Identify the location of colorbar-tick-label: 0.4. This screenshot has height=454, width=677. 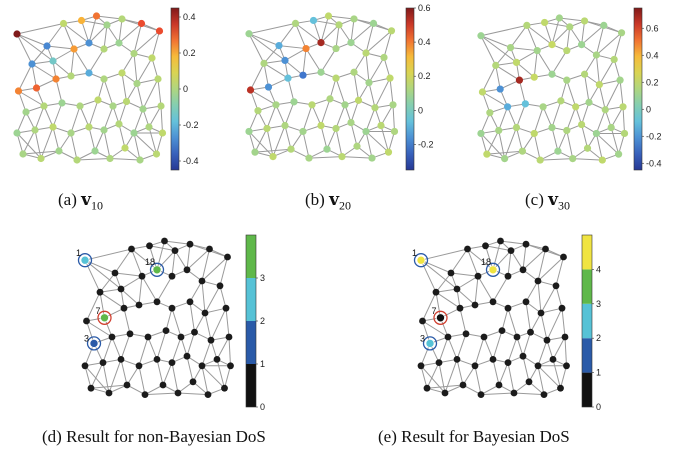
(189, 17).